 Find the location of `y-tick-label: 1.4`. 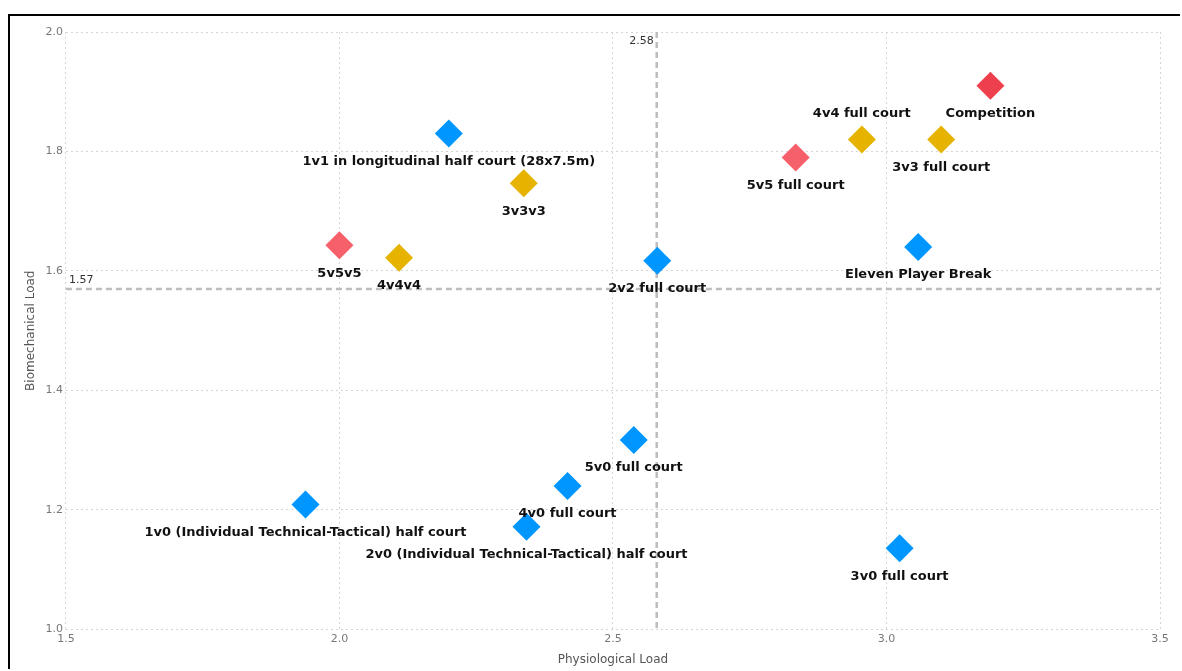

y-tick-label: 1.4 is located at coordinates (54, 390).